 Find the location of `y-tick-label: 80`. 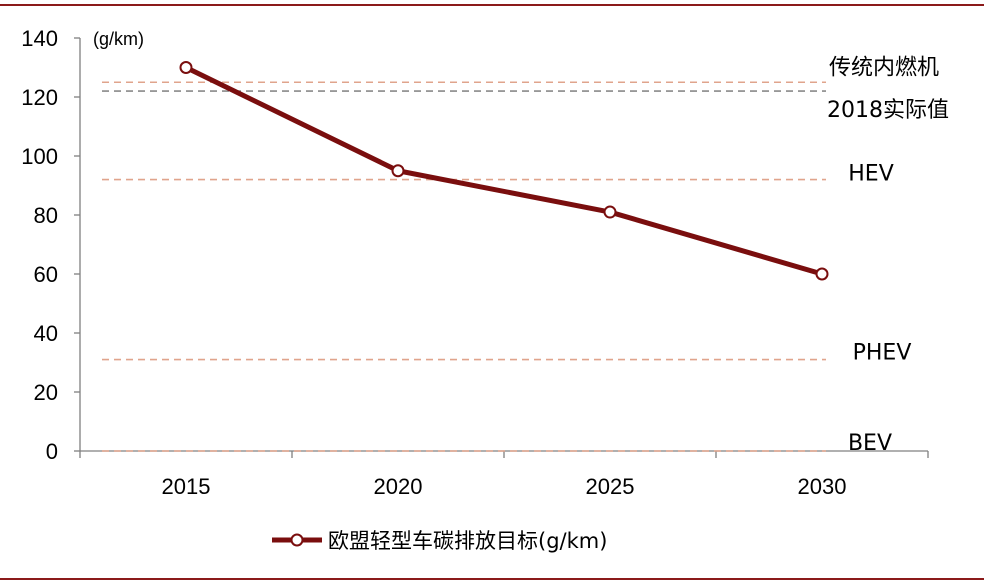

y-tick-label: 80 is located at coordinates (46, 215).